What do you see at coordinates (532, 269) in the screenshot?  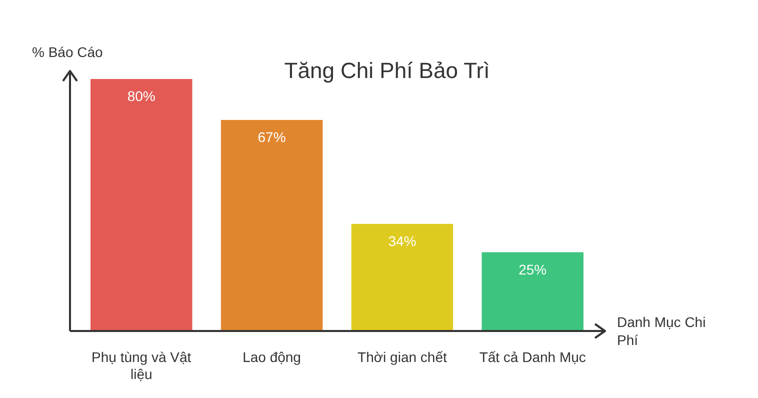 I see `data-label: 25%` at bounding box center [532, 269].